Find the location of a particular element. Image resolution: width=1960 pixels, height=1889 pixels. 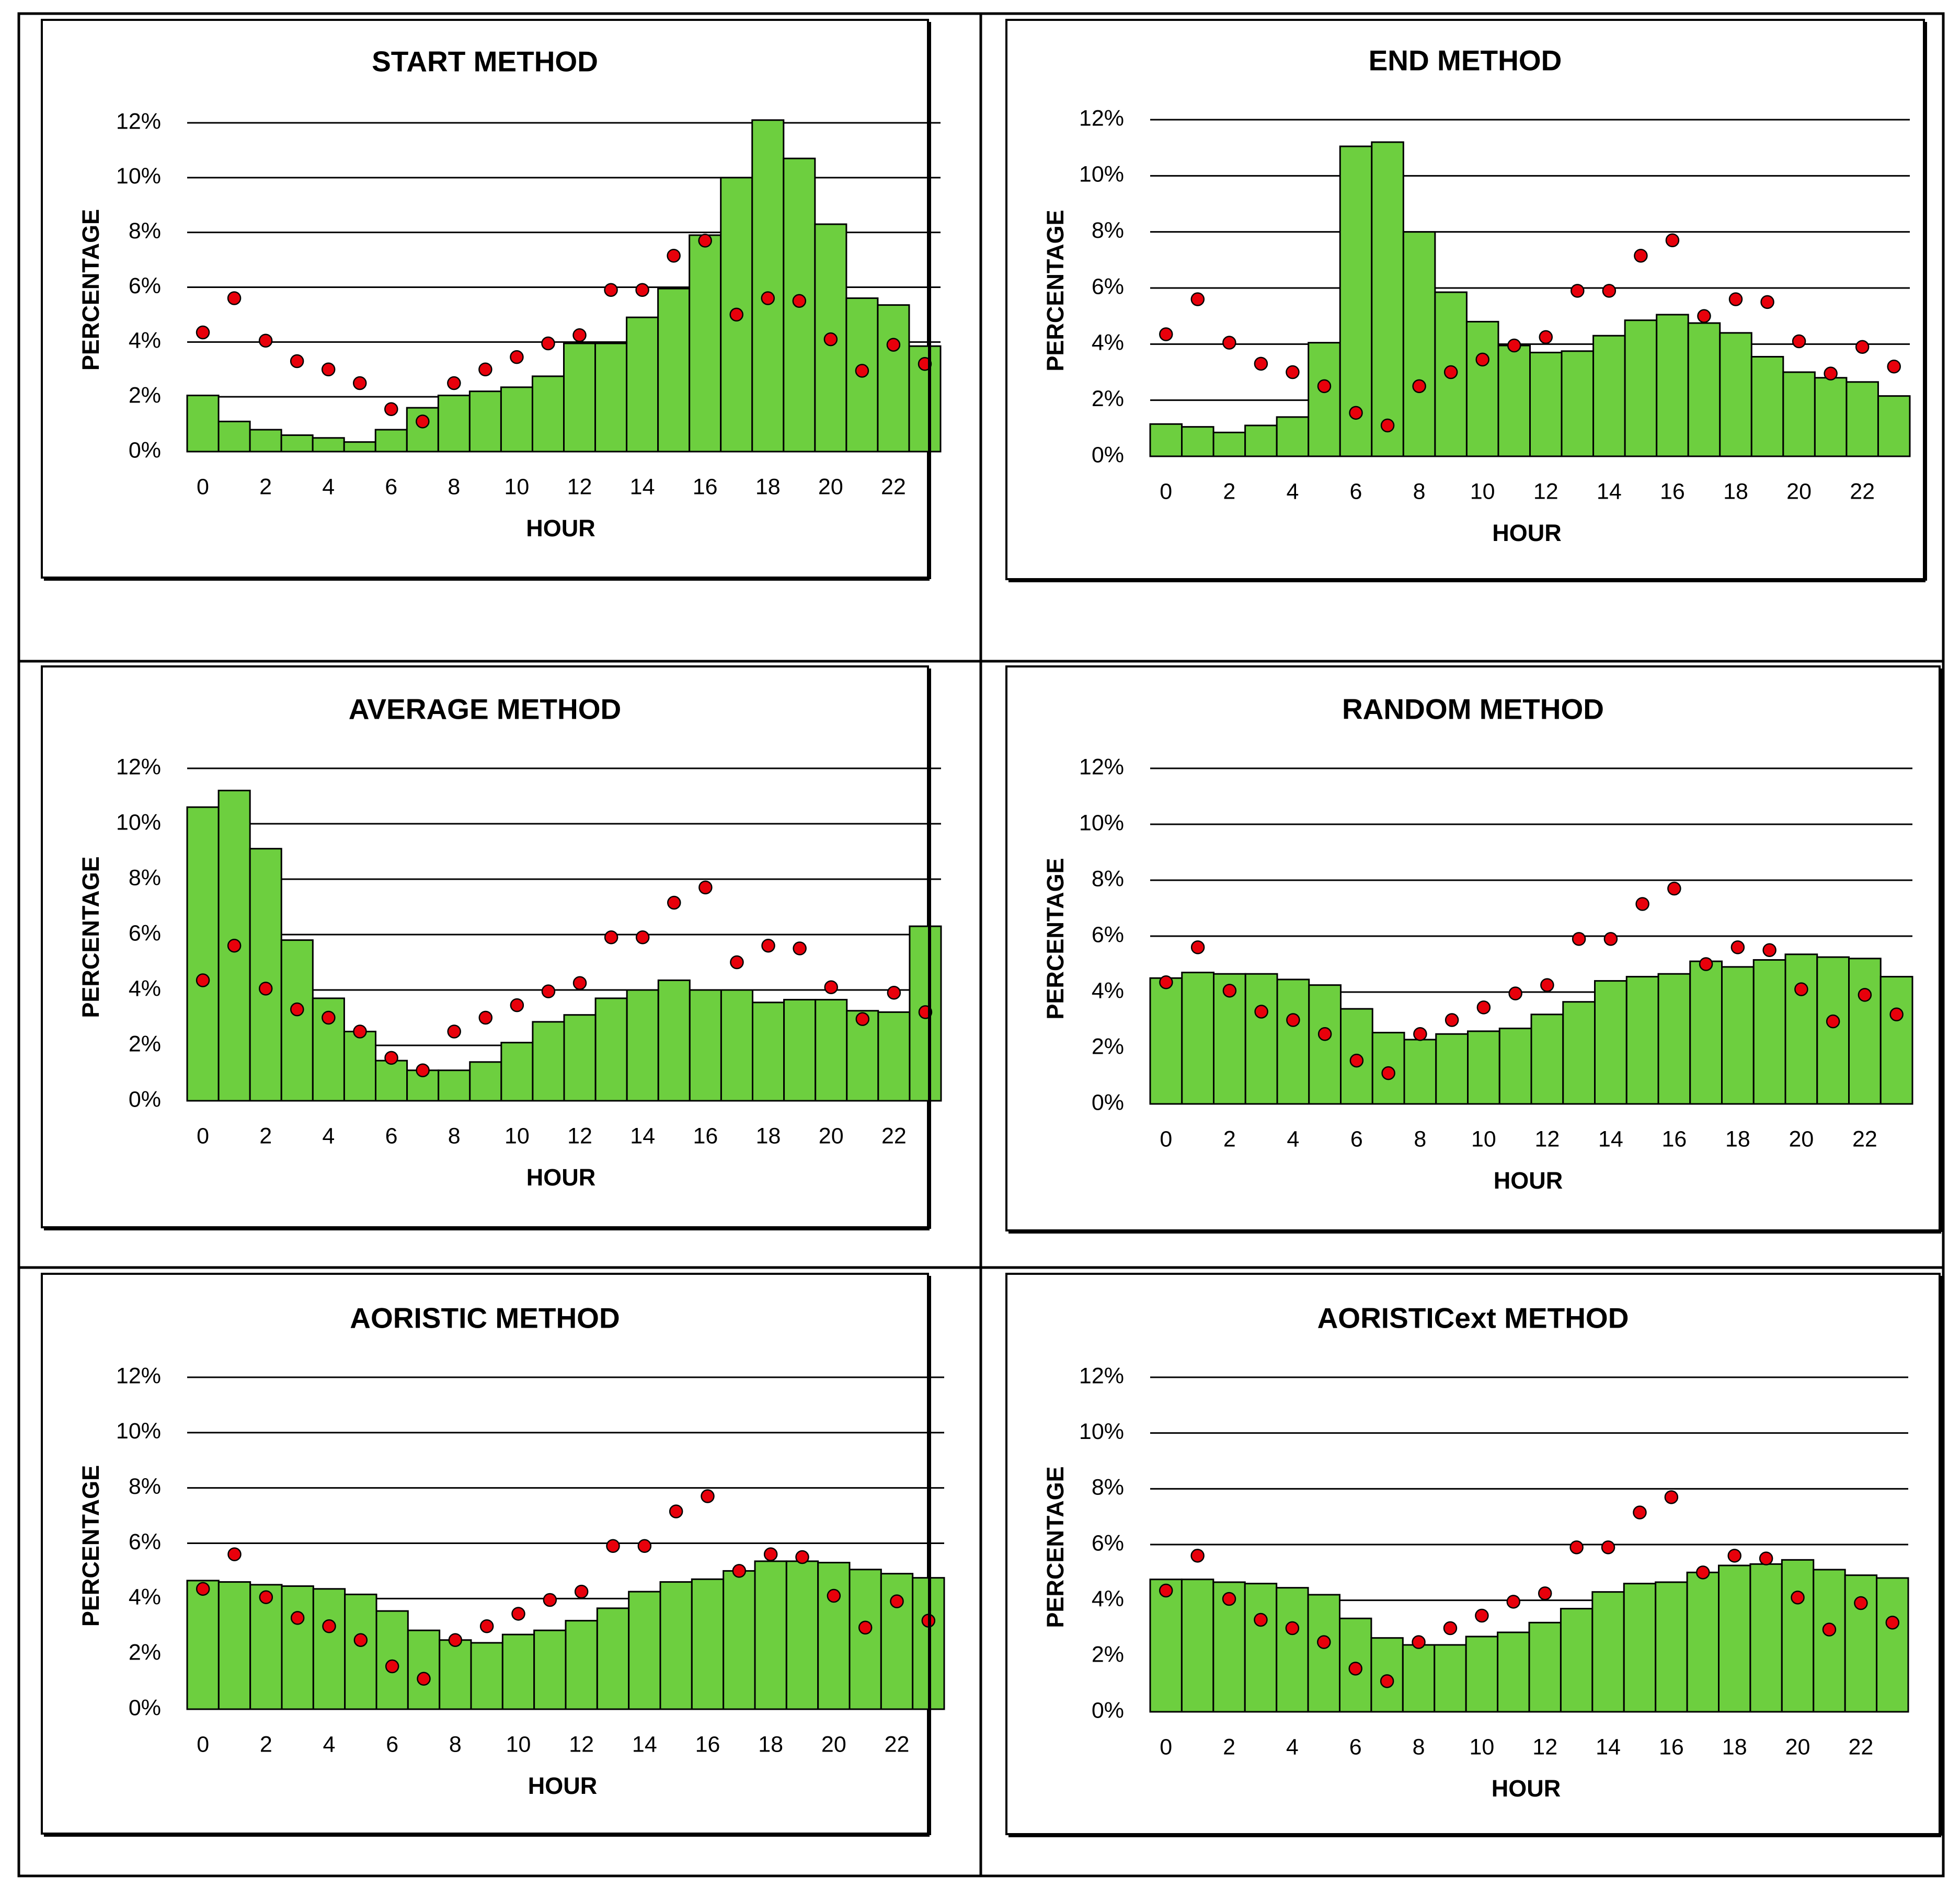

x-tick-label: 4 is located at coordinates (1292, 491).